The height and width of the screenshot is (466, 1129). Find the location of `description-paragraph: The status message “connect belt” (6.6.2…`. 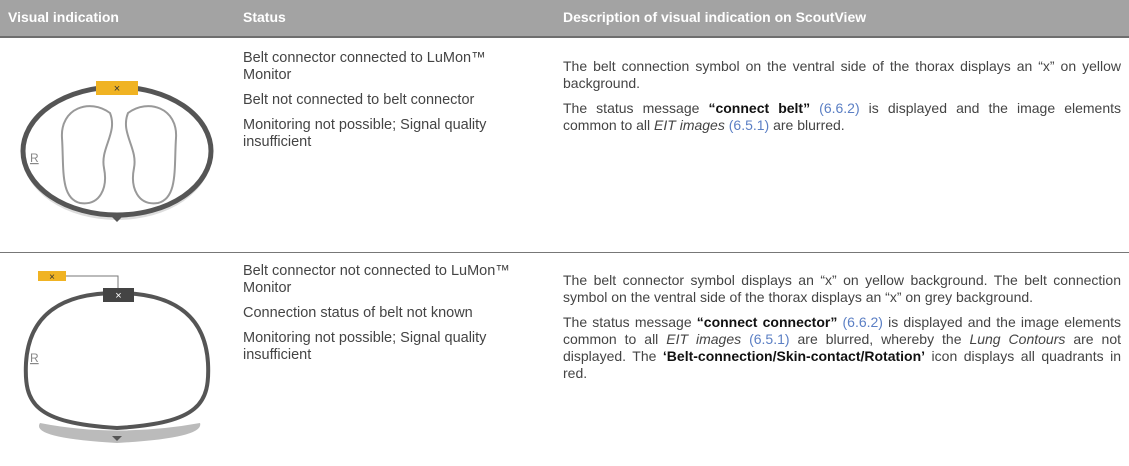

description-paragraph: The status message “connect belt” (6.6.2… is located at coordinates (842, 117).